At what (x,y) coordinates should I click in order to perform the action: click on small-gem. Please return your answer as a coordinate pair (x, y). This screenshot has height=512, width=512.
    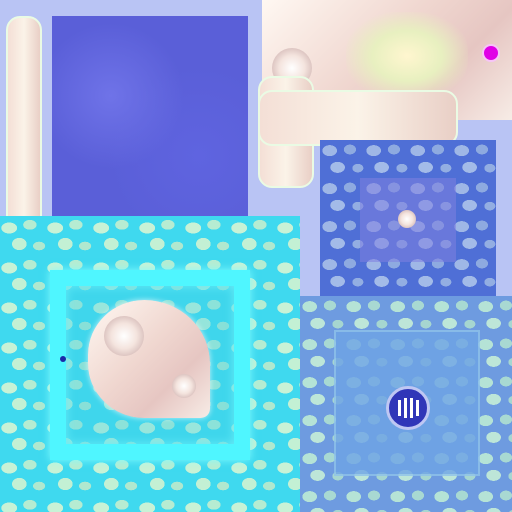
    Looking at the image, I should click on (407, 219).